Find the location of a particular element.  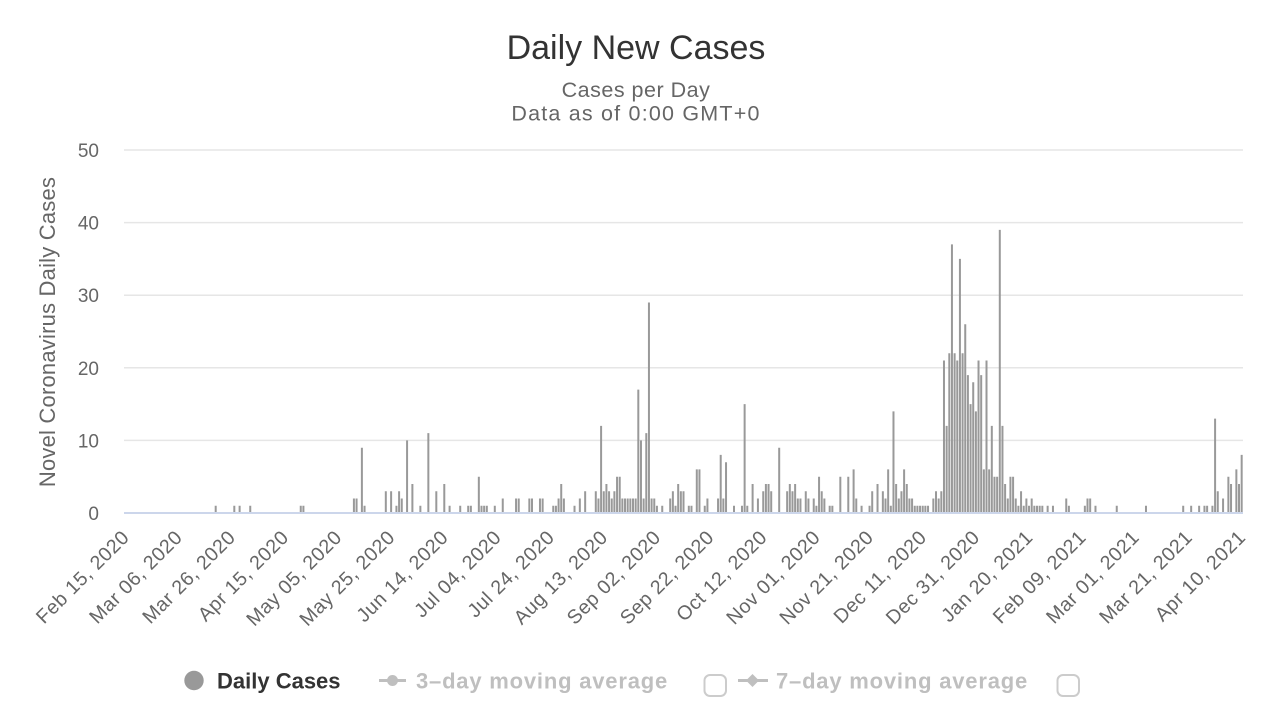

svg-text: 0 is located at coordinates (93, 514).